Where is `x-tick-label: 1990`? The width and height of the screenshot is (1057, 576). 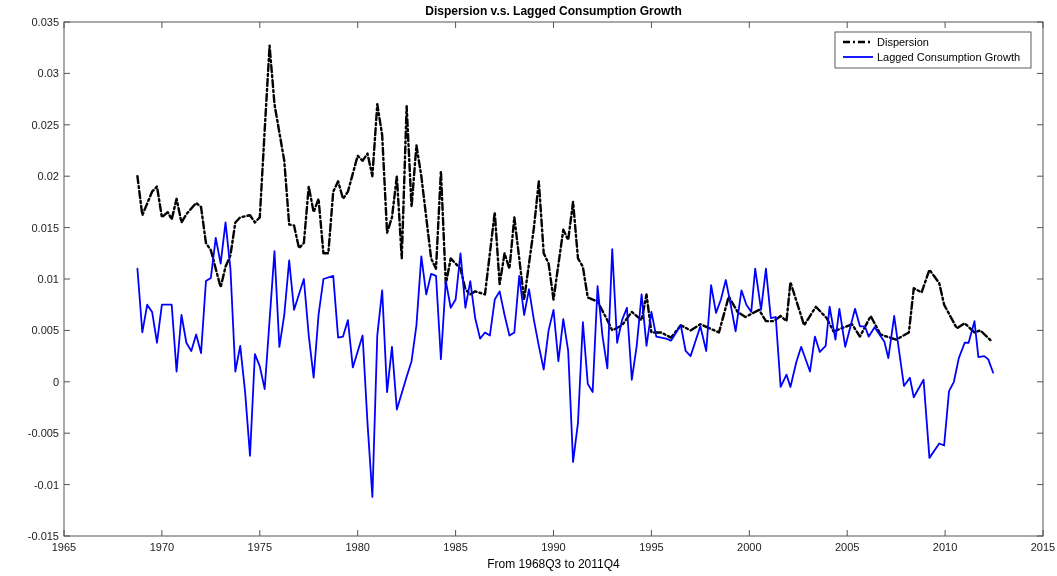
x-tick-label: 1990 is located at coordinates (553, 547).